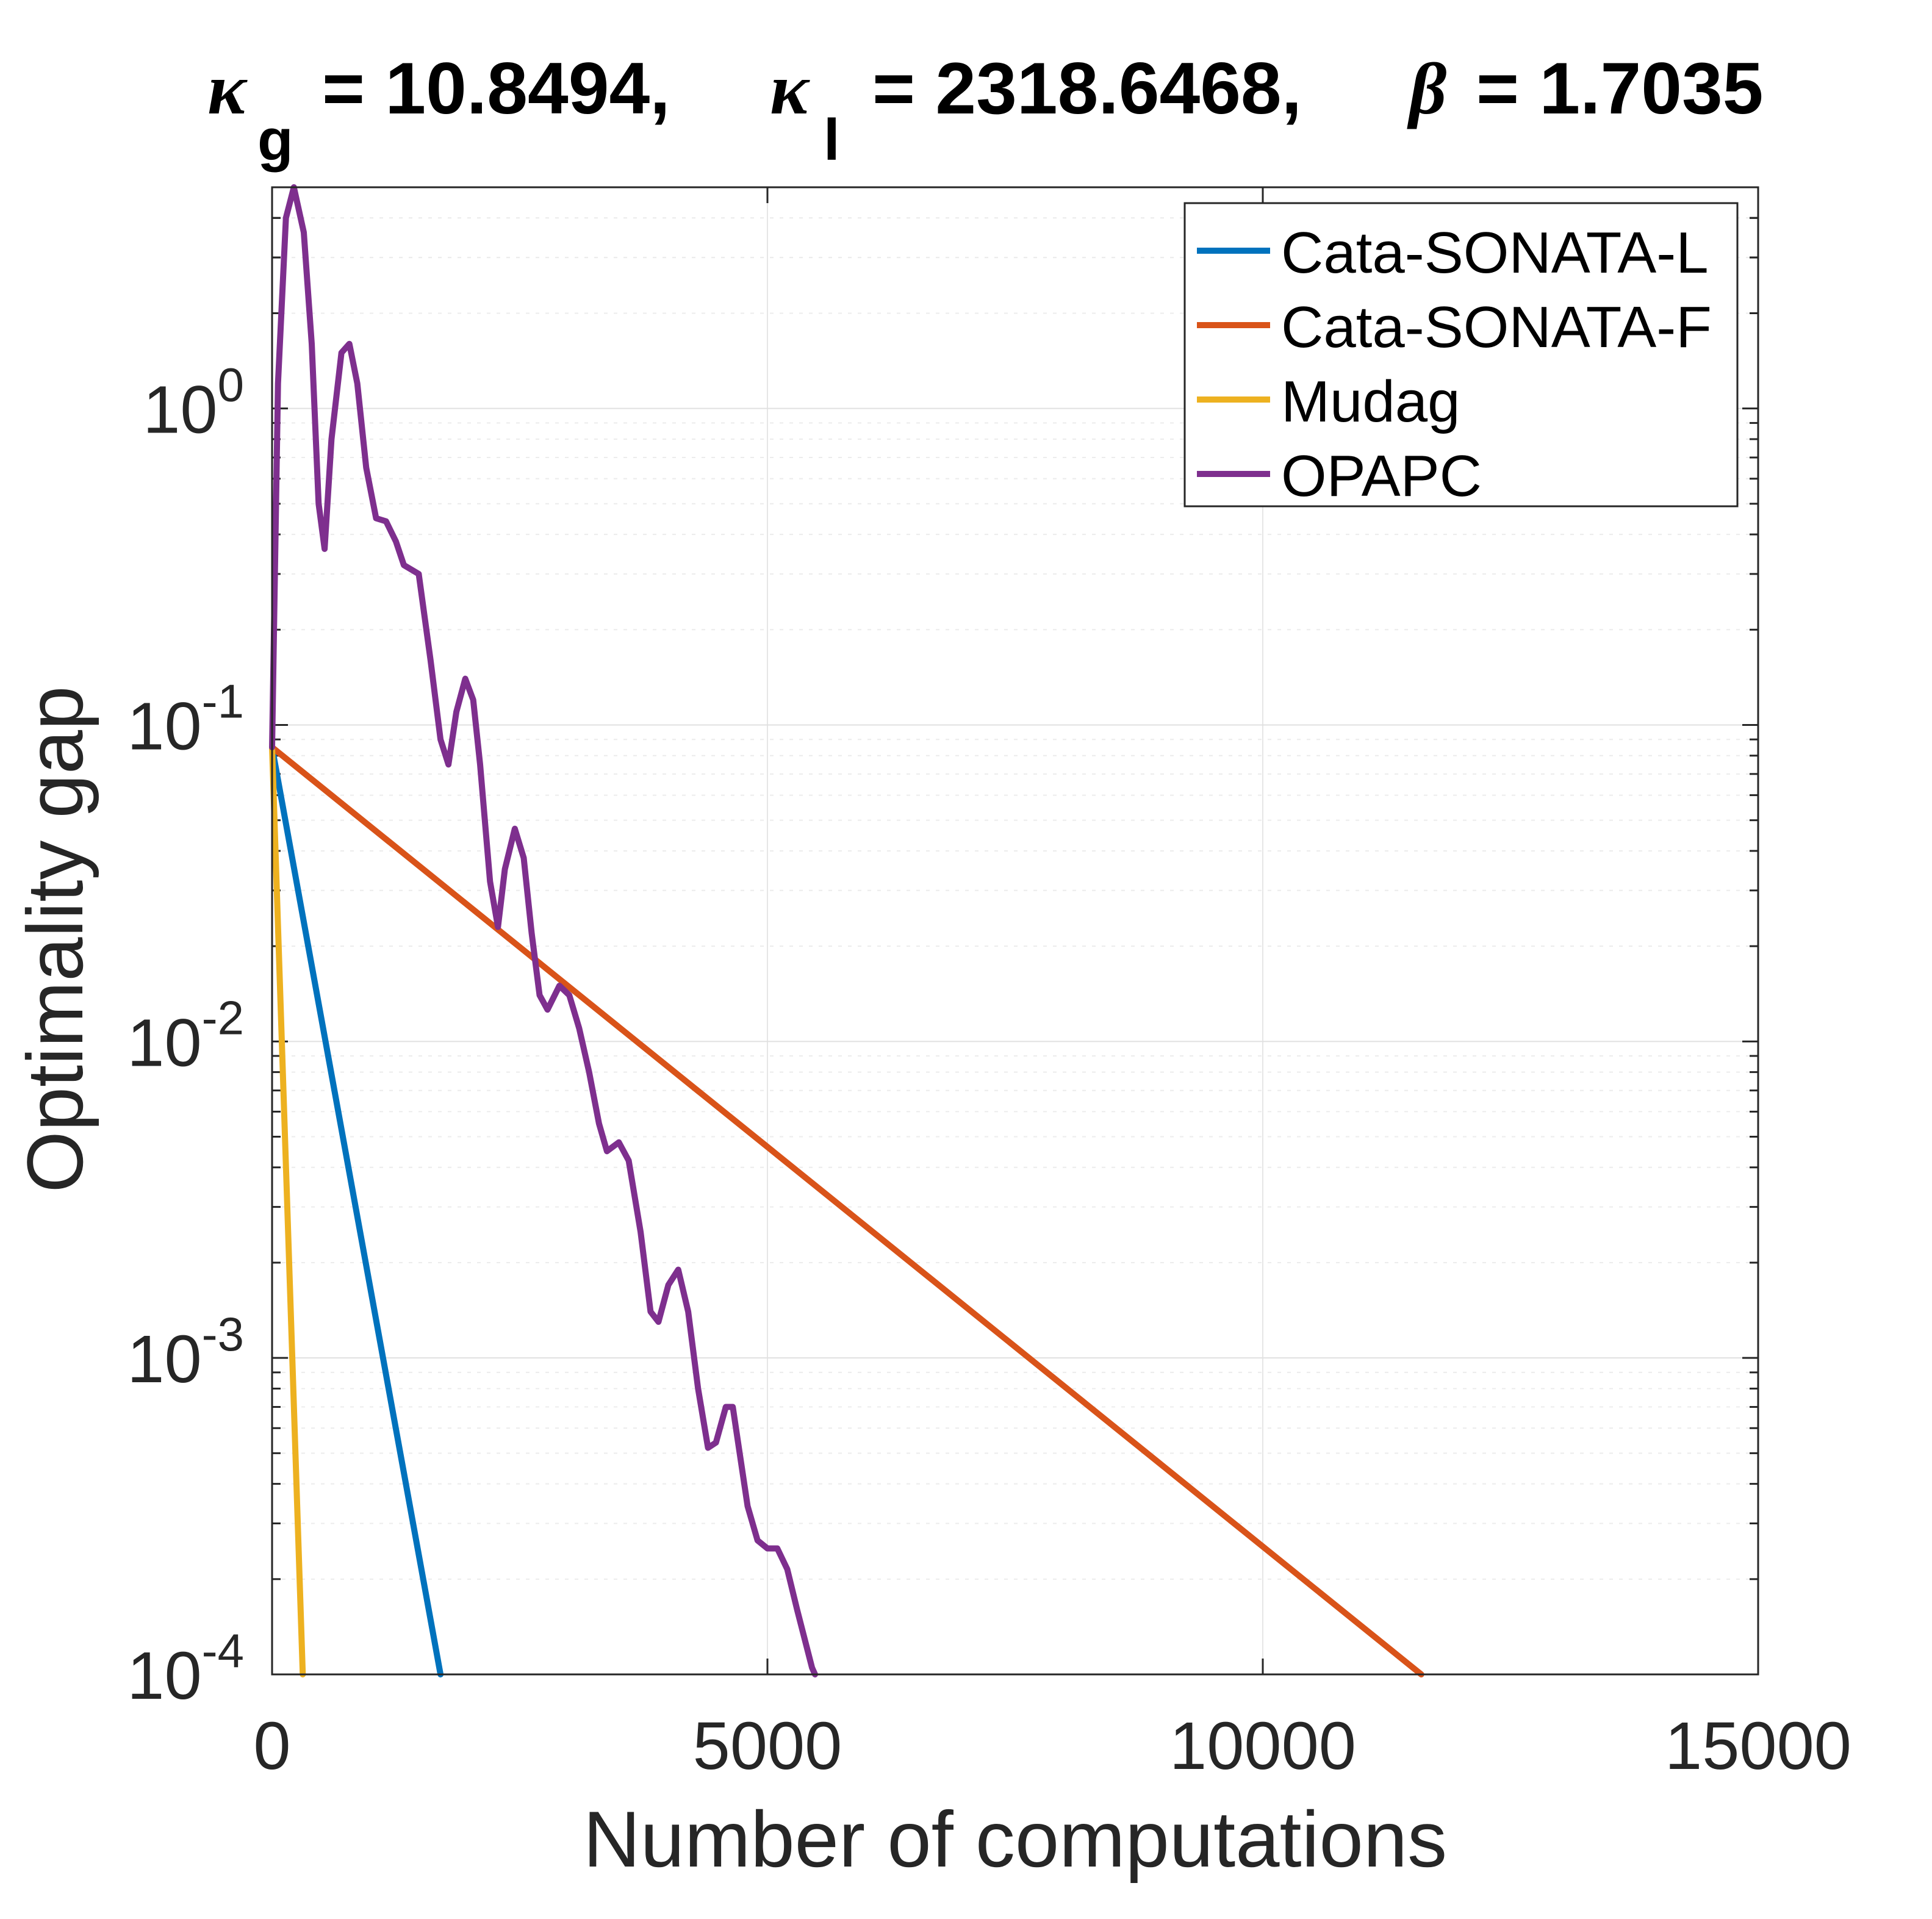  Describe the element at coordinates (271, 1746) in the screenshot. I see `x-tick-label: 0` at that location.